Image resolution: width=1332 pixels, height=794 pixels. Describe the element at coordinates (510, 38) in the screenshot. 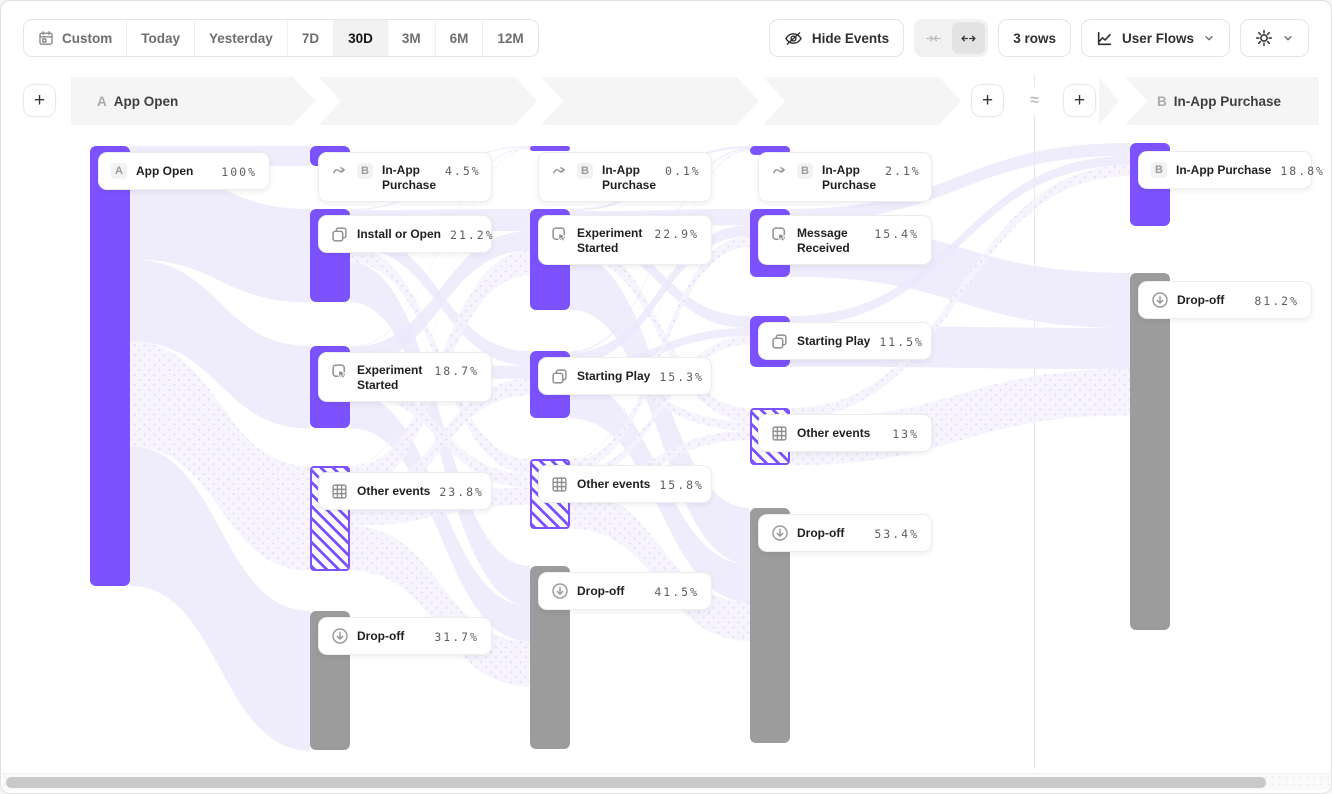

I see `time-range-12m: 12M` at that location.